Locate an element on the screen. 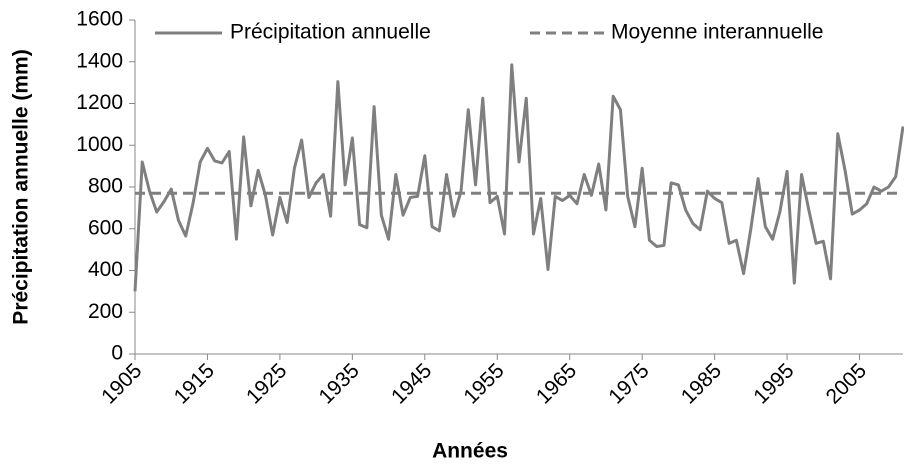 The image size is (904, 475). x-tick-label: 1955 is located at coordinates (483, 383).